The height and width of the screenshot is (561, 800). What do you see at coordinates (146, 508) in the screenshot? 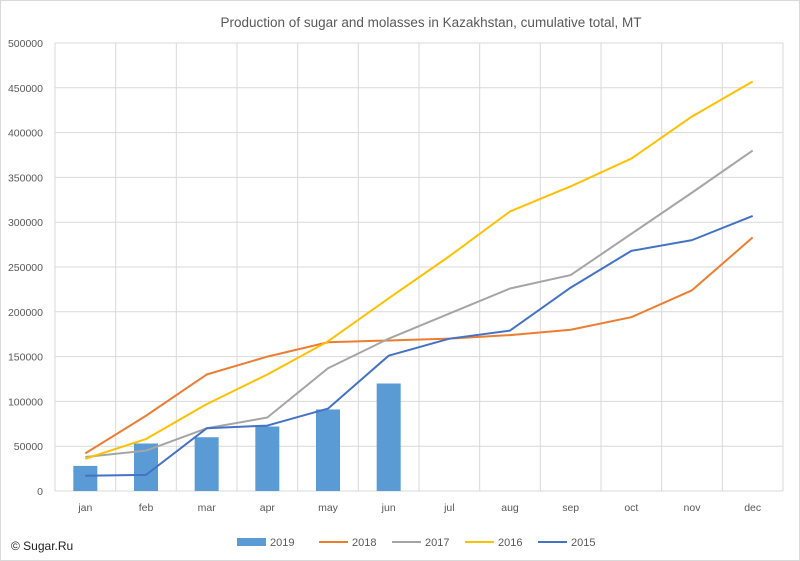
I see `x-tick-label: feb` at bounding box center [146, 508].